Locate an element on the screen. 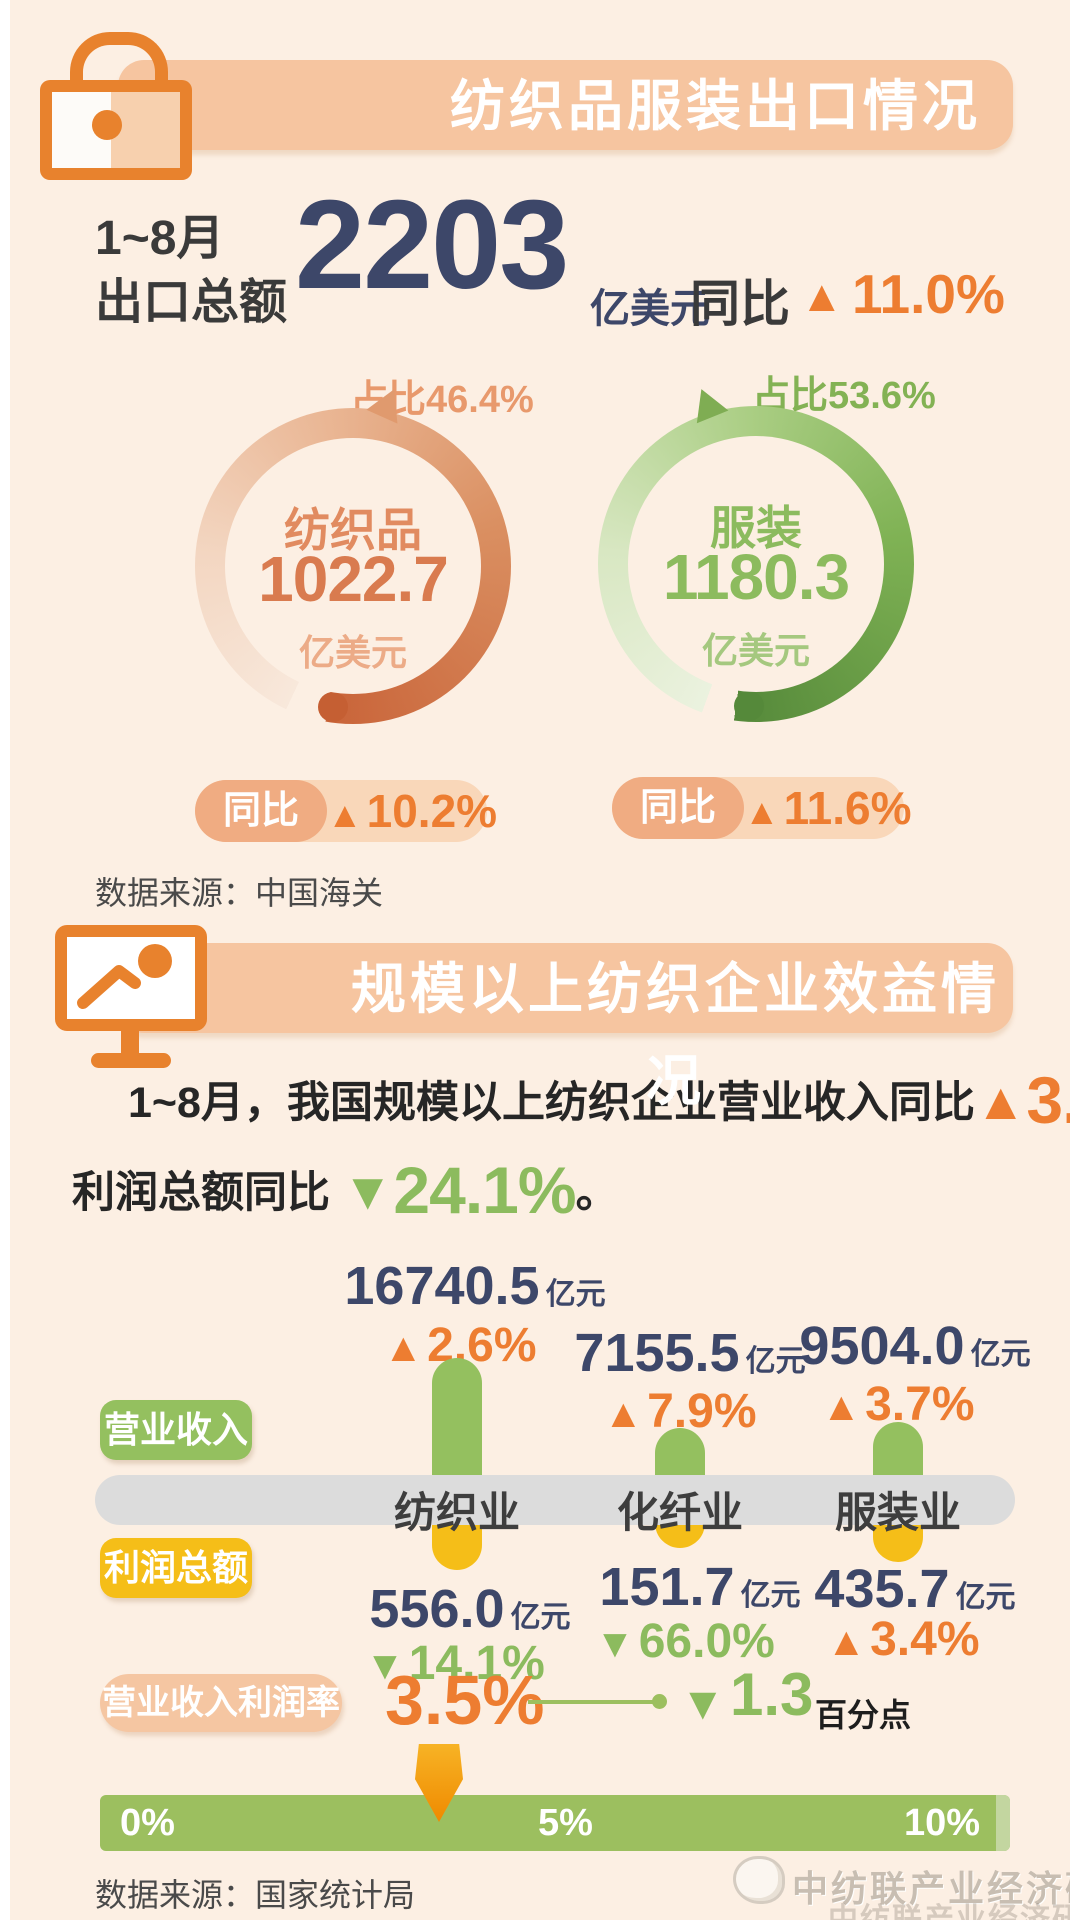 The image size is (1080, 1920). intro-line2-text: 利润总额同比 is located at coordinates (201, 1193).